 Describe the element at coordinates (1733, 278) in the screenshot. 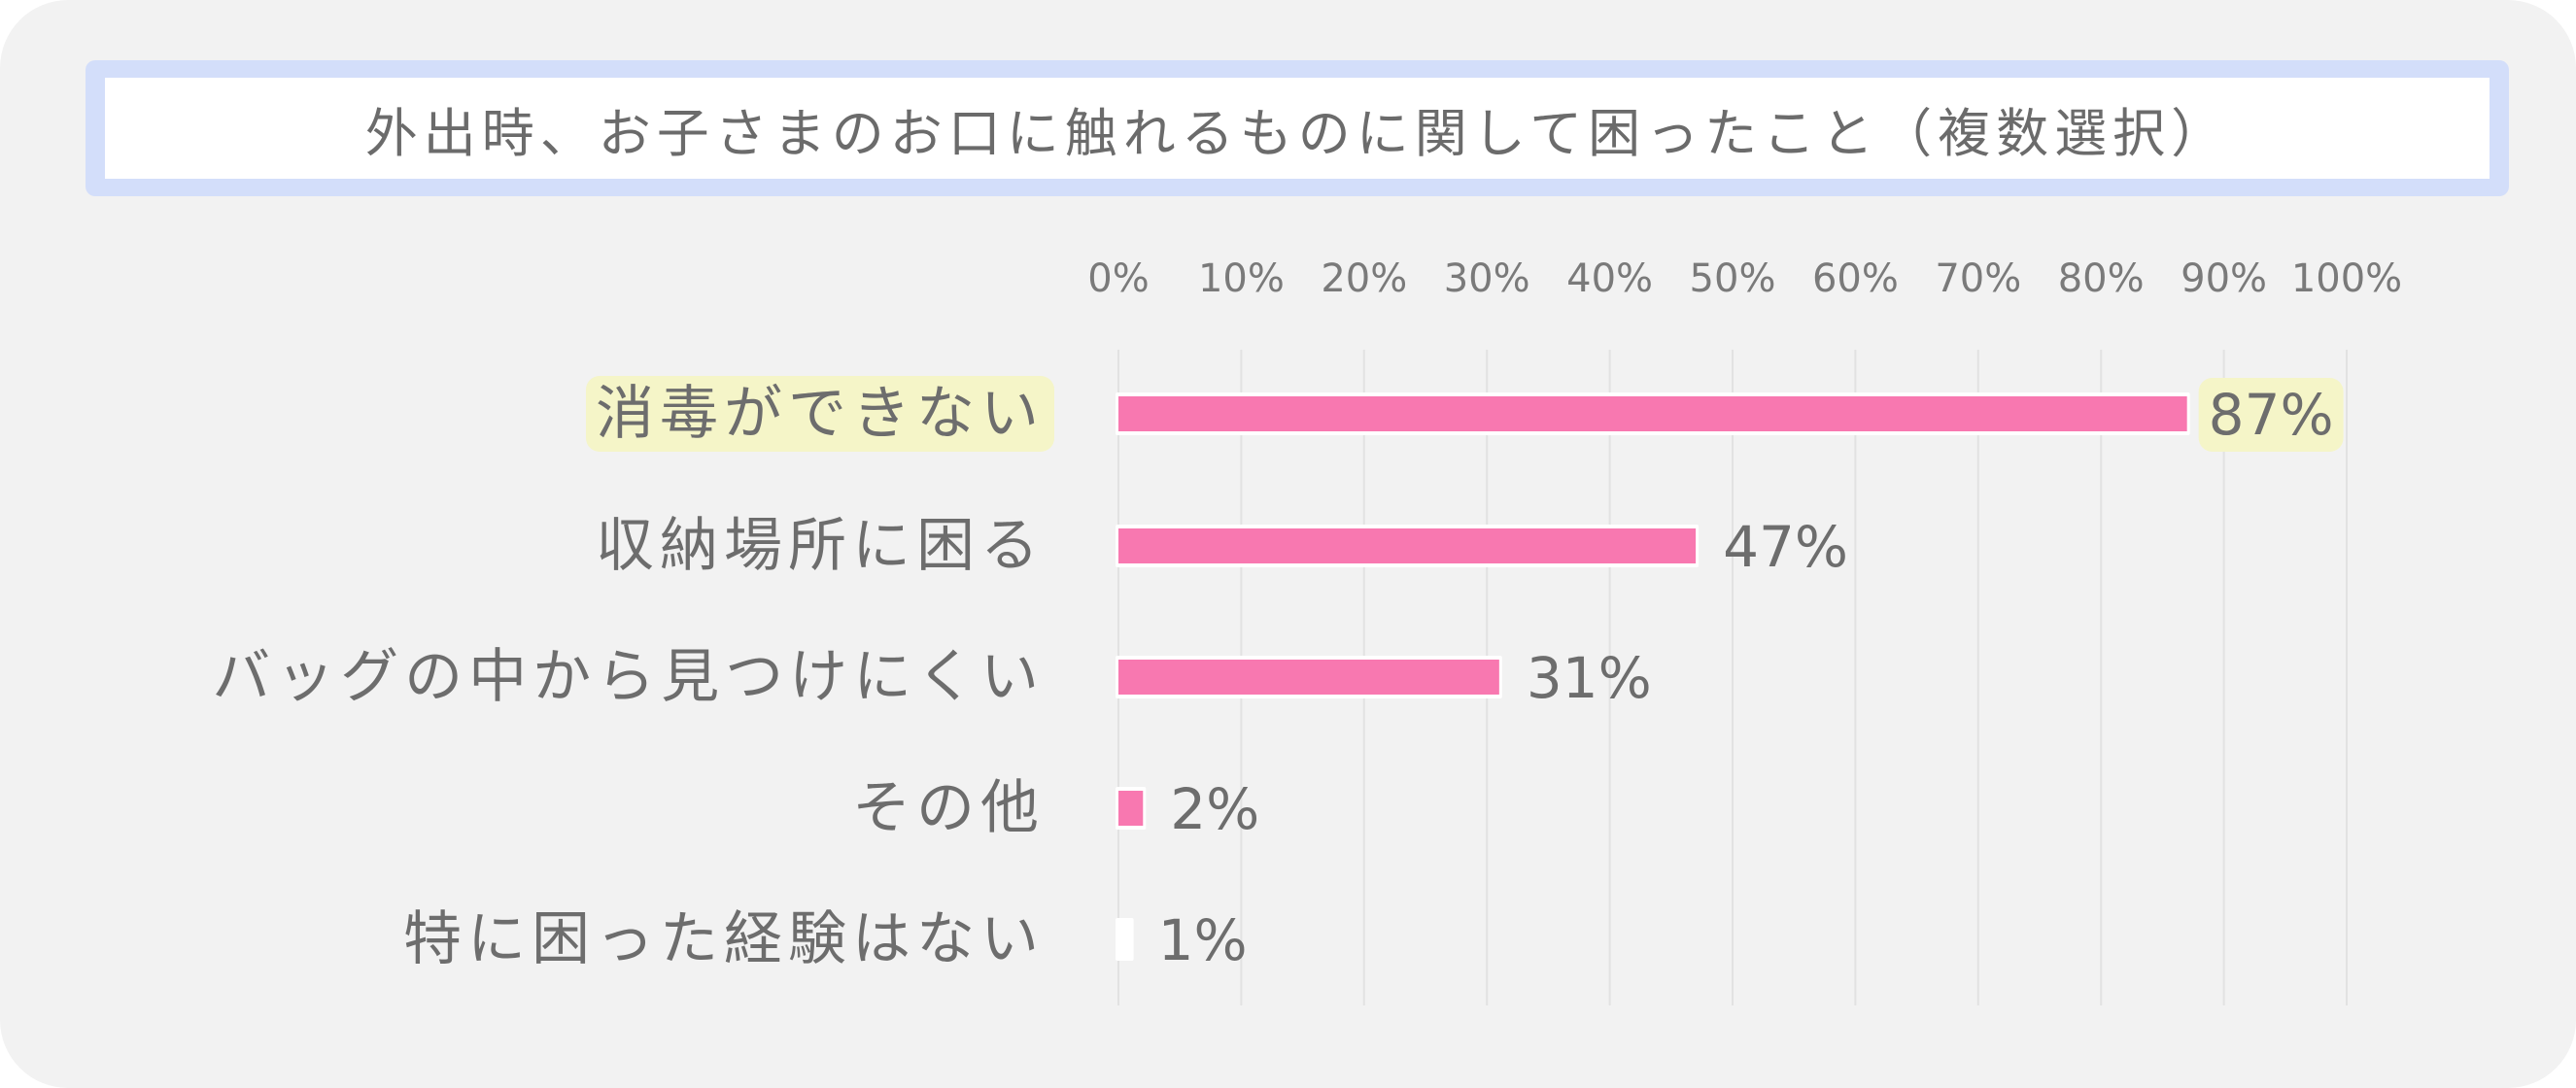

I see `x-tick-label: 50%` at that location.